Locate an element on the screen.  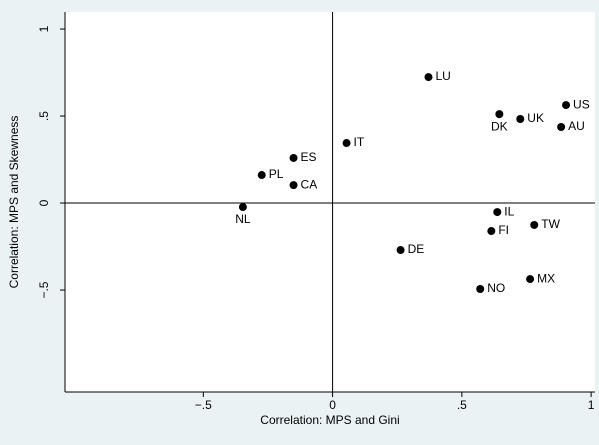
x-tick-label: .5 is located at coordinates (462, 405).